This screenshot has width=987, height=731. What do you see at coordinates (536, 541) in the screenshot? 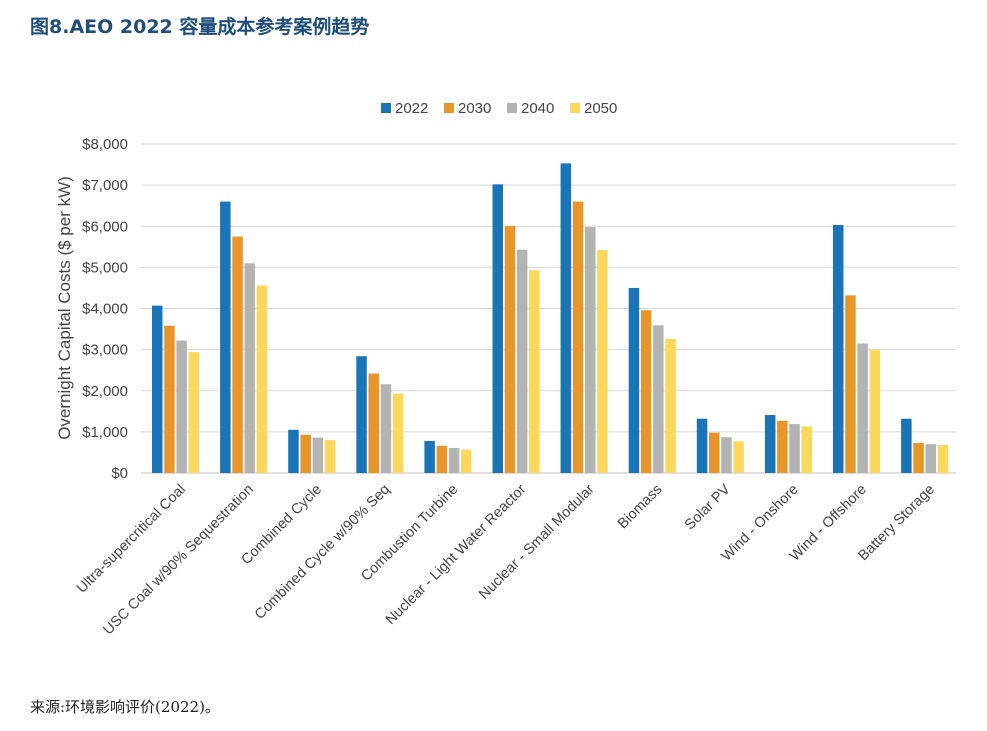
I see `x-category-label: Nuclear - Small Modular` at bounding box center [536, 541].